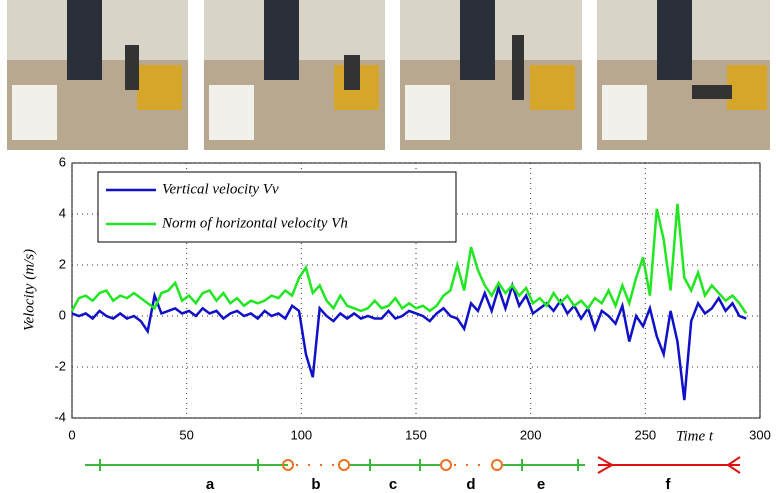 The image size is (776, 493). I want to click on x-tick-label: 250, so click(645, 434).